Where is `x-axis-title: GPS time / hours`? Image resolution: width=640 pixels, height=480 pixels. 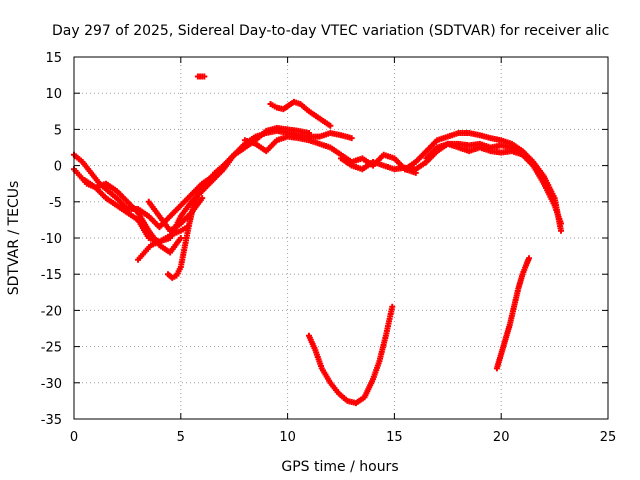 x-axis-title: GPS time / hours is located at coordinates (339, 467).